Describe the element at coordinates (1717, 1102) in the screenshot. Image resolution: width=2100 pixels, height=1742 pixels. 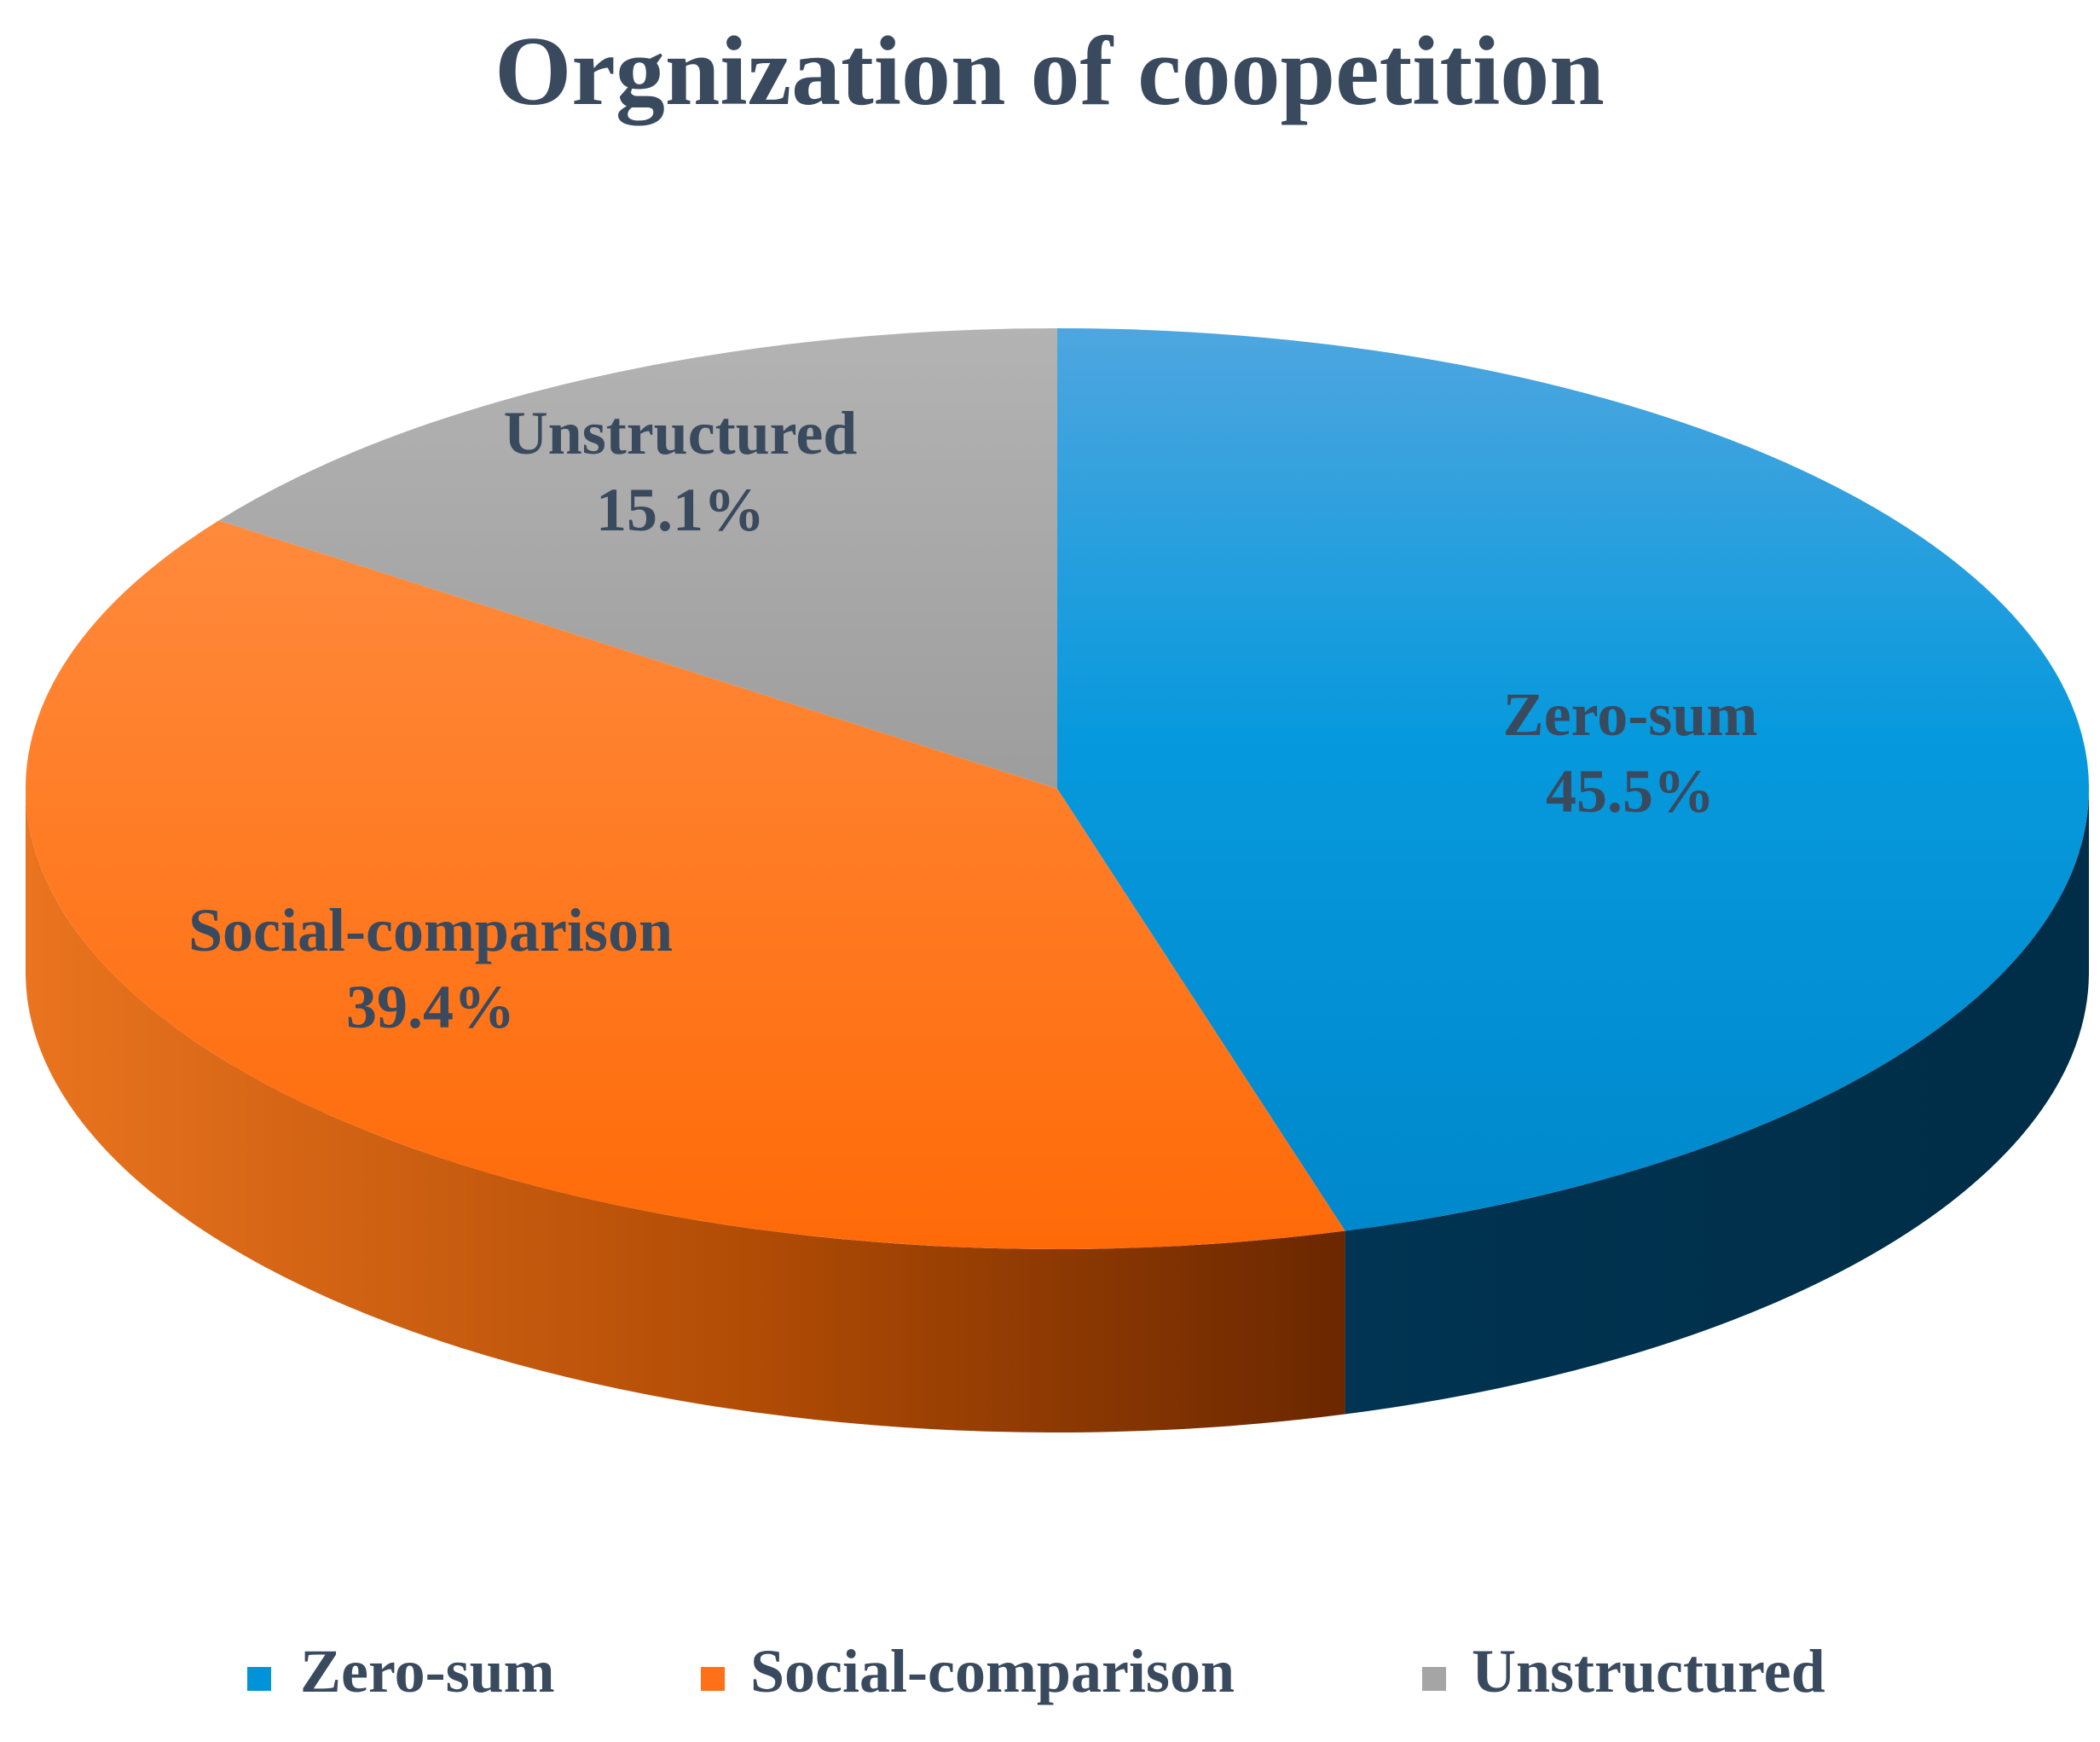
I see `pie-side-zero-sum` at that location.